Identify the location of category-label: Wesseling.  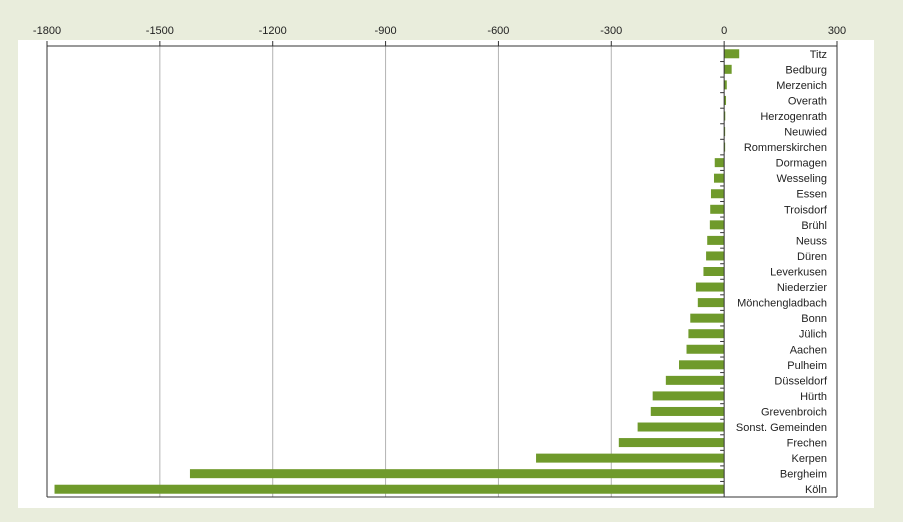
(801, 179).